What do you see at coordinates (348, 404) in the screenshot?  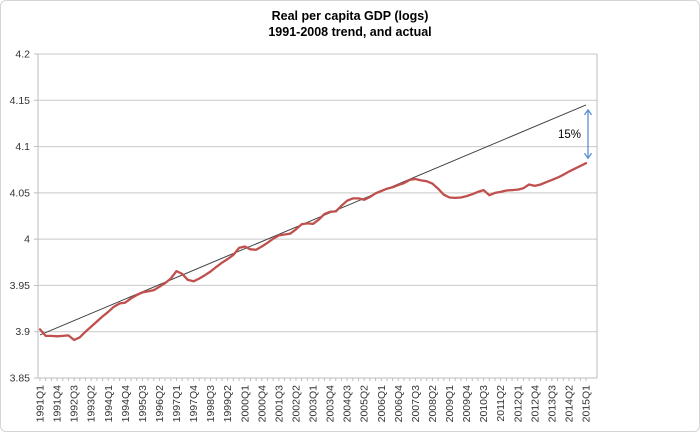 I see `x-tick-label: 2004Q3` at bounding box center [348, 404].